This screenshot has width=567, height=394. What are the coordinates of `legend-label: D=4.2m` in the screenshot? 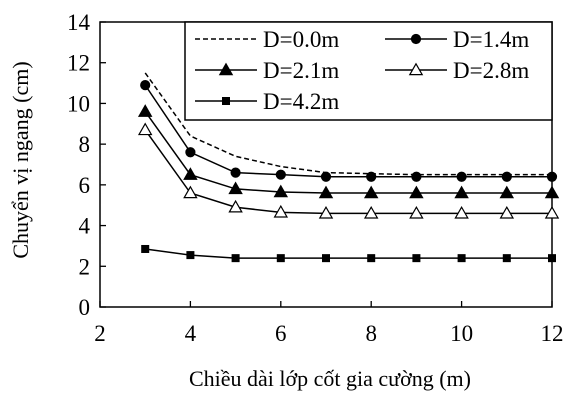 It's located at (301, 101).